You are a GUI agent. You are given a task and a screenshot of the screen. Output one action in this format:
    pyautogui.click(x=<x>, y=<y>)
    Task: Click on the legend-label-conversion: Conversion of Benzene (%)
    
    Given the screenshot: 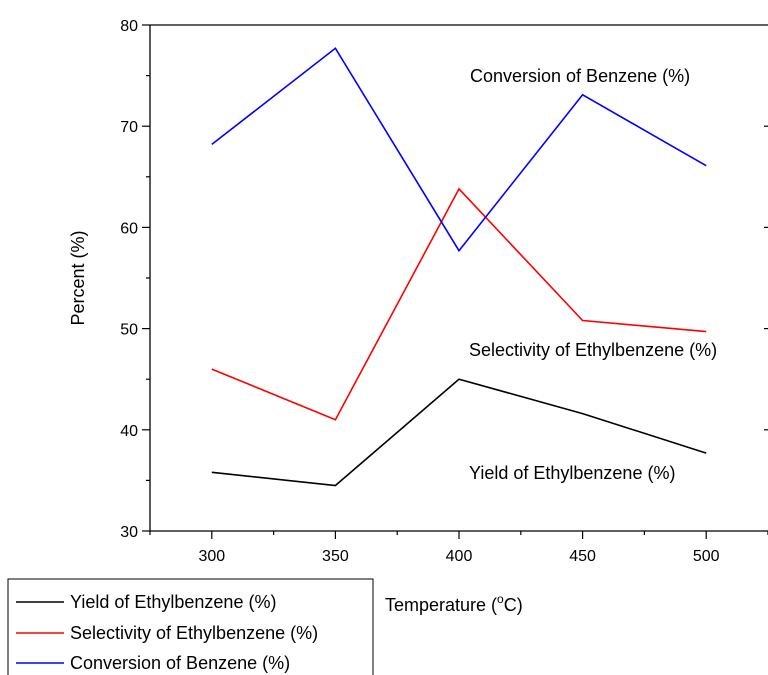 What is the action you would take?
    pyautogui.click(x=180, y=663)
    